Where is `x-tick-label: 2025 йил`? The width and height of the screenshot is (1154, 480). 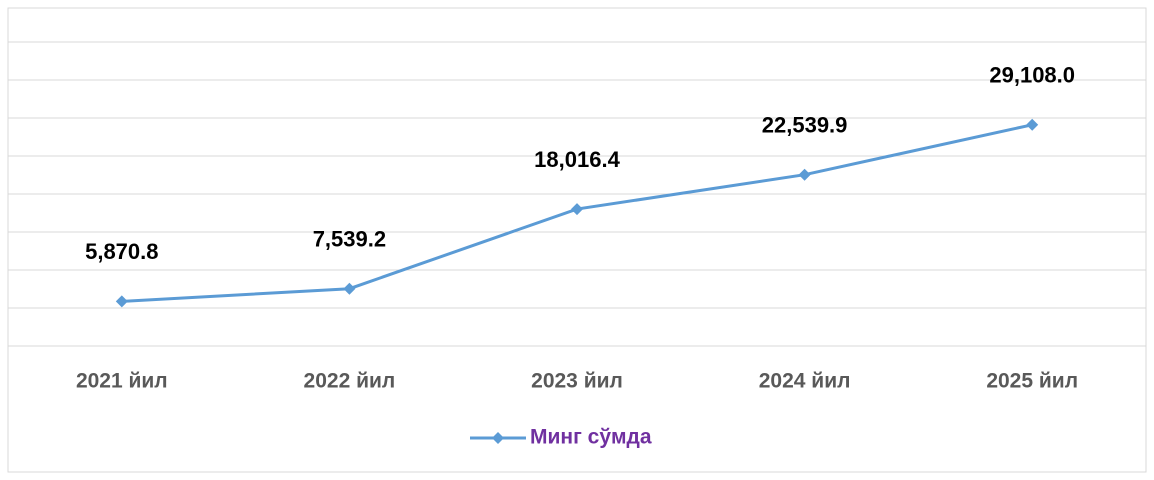 x-tick-label: 2025 йил is located at coordinates (1032, 381).